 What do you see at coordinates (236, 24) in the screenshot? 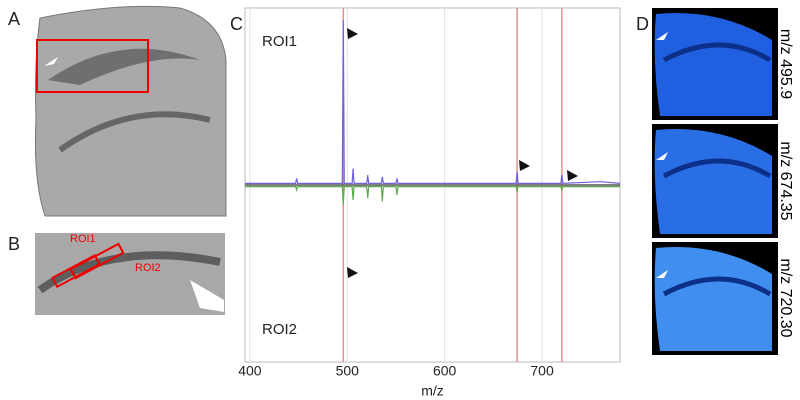
I see `panel-label: C` at bounding box center [236, 24].